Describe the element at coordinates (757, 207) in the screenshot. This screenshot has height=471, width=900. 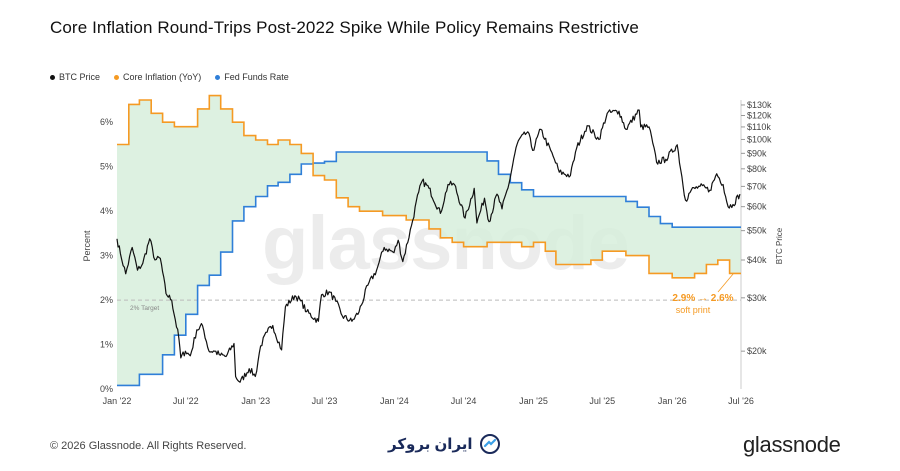
I see `y-right-tick-label: $60k` at that location.